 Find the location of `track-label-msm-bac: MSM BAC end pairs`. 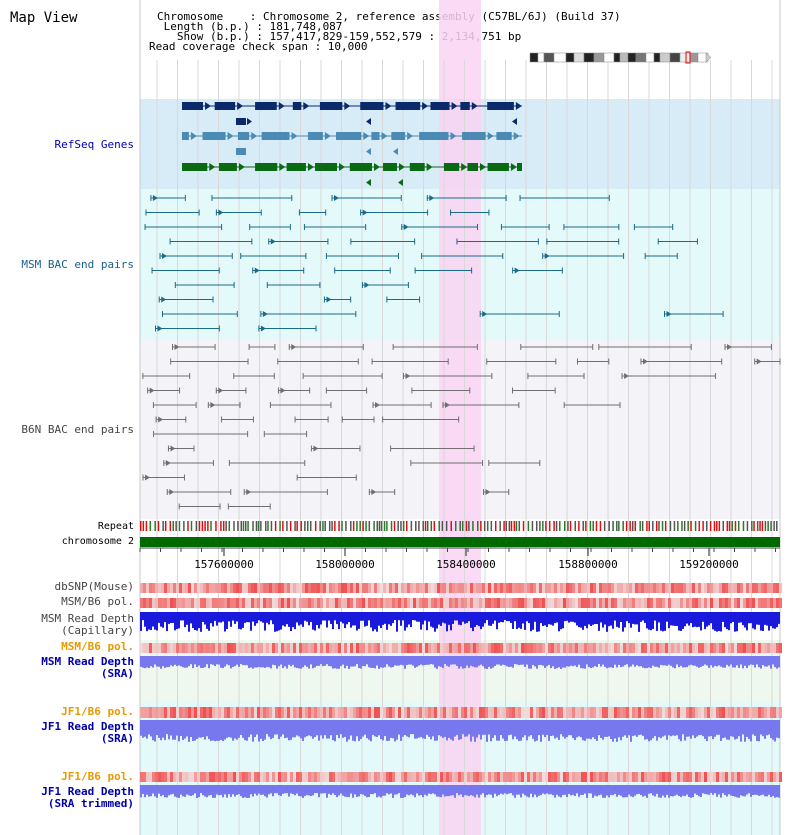

track-label-msm-bac: MSM BAC end pairs is located at coordinates (77, 264).